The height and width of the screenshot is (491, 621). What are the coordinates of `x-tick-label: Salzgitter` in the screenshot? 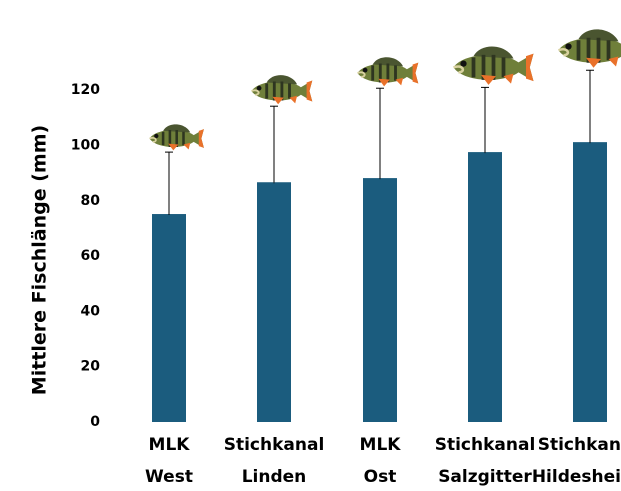 It's located at (485, 477).